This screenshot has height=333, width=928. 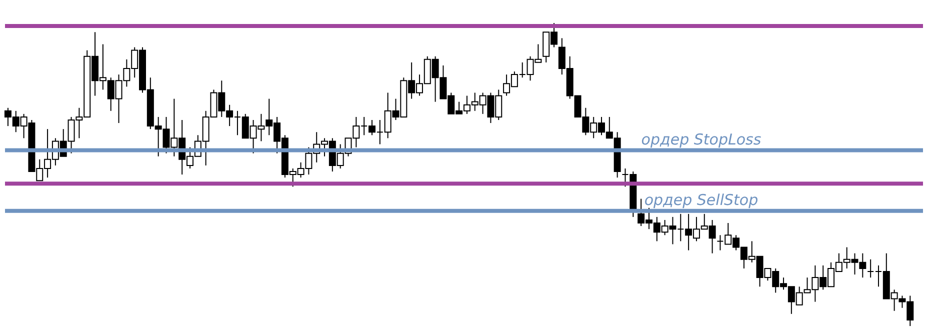 I want to click on ref-line-label: ордер StopLoss, so click(x=701, y=139).